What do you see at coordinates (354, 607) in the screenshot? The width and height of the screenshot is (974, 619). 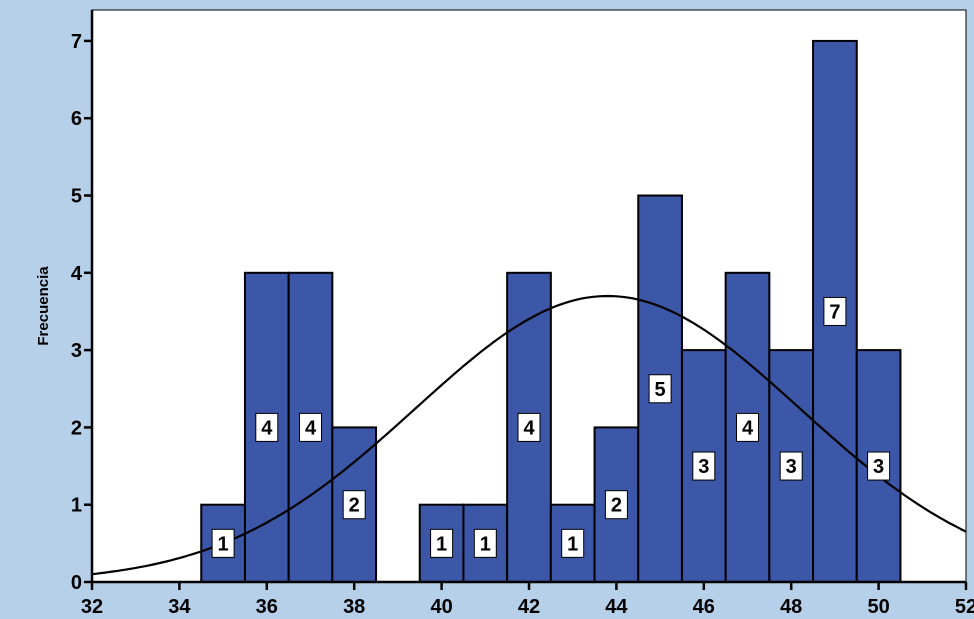 I see `x-tick-label: 38` at bounding box center [354, 607].